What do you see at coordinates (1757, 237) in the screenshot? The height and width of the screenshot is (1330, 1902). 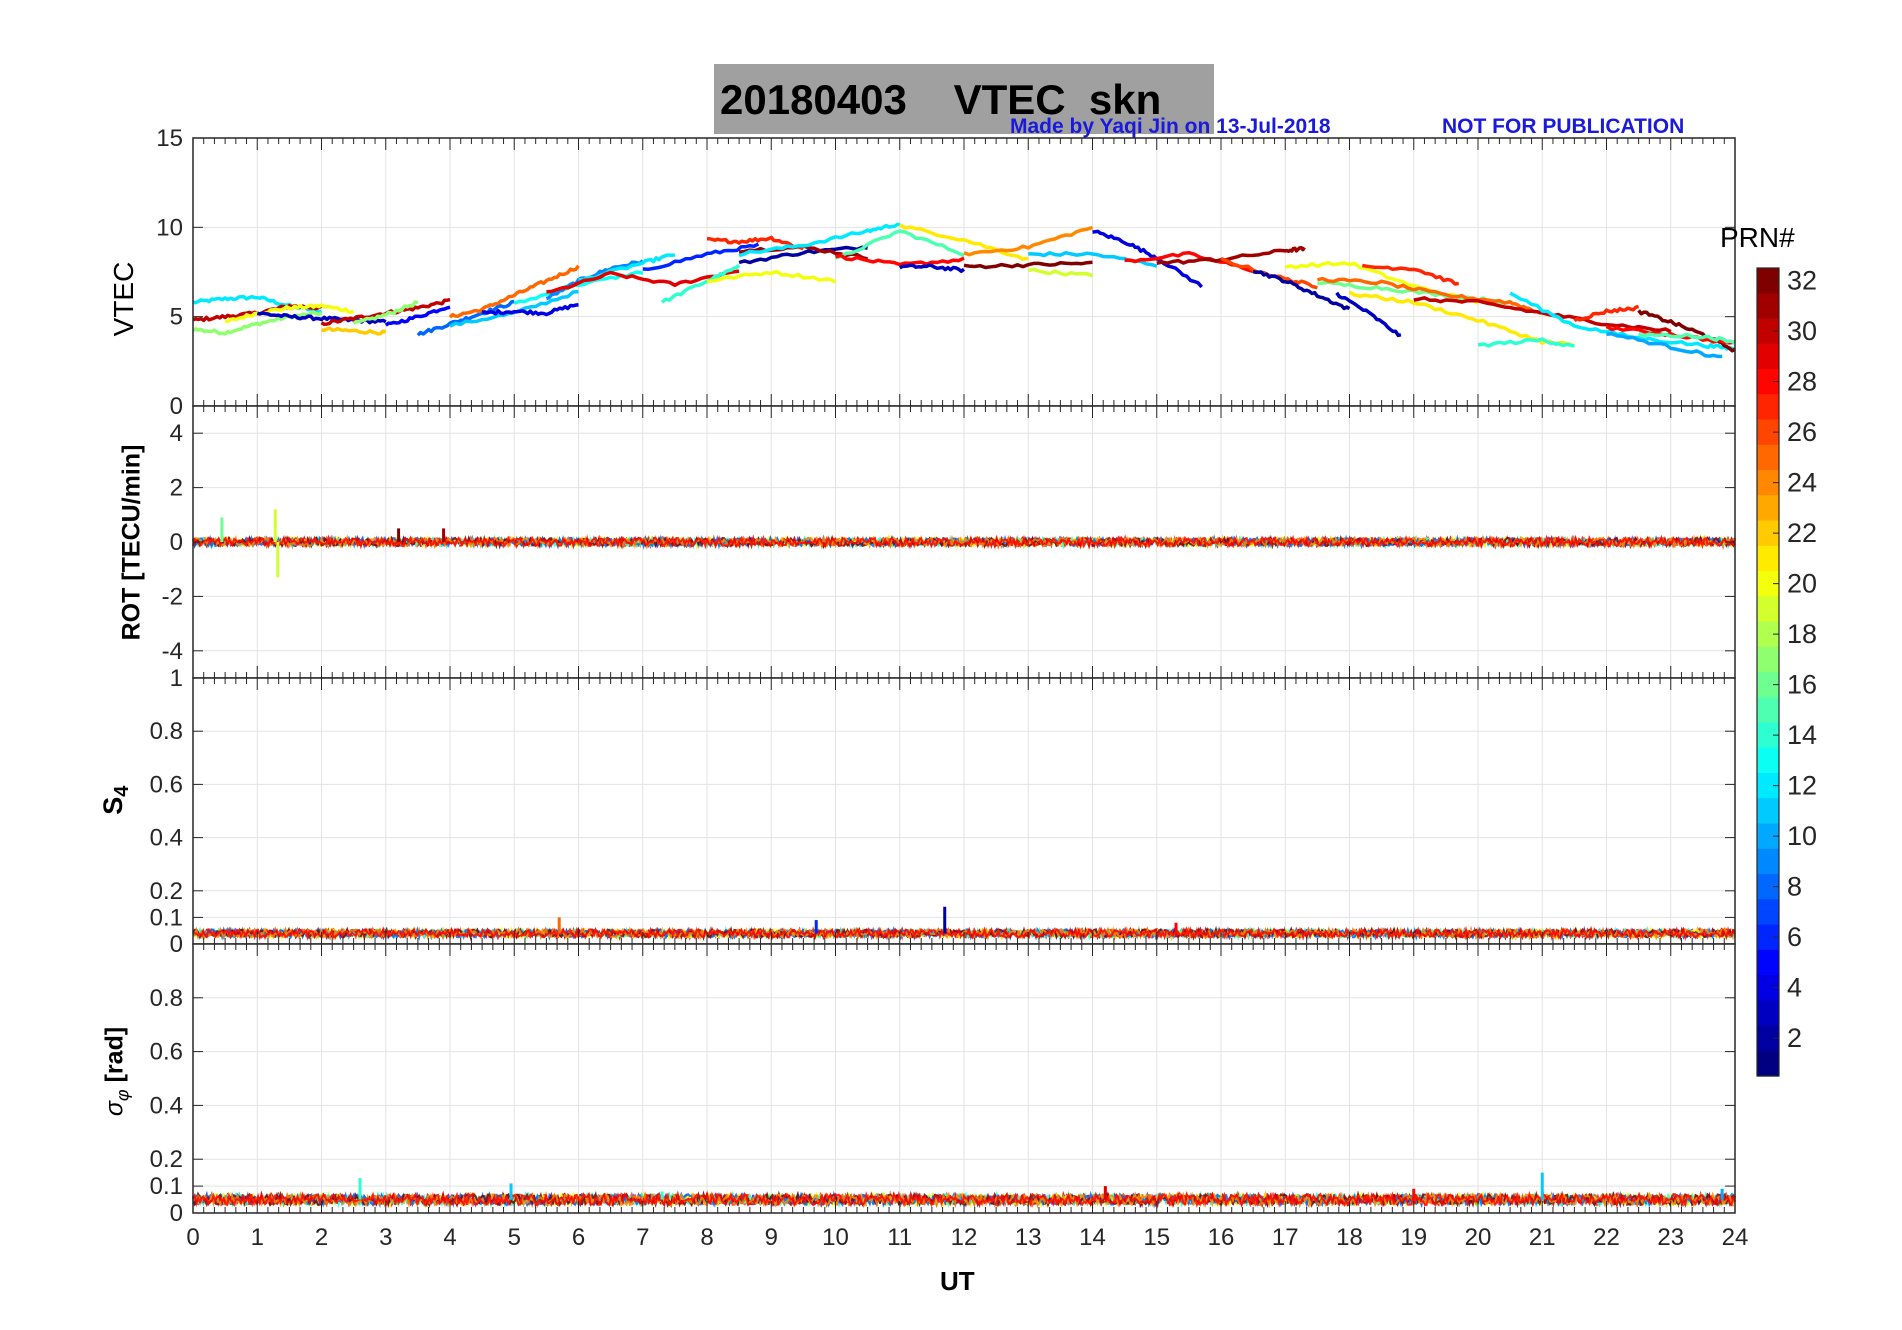 I see `colorbar-title: PRN#` at bounding box center [1757, 237].